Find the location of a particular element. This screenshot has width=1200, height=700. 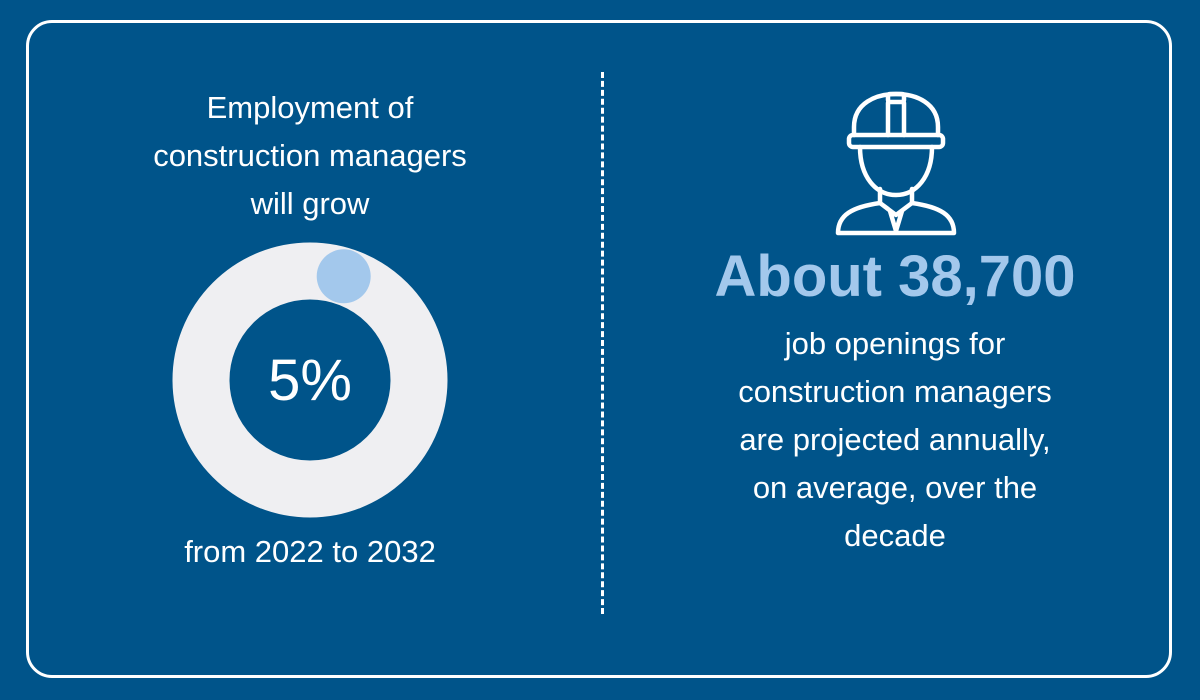

job-openings-stat: About 38,700 is located at coordinates (895, 276).